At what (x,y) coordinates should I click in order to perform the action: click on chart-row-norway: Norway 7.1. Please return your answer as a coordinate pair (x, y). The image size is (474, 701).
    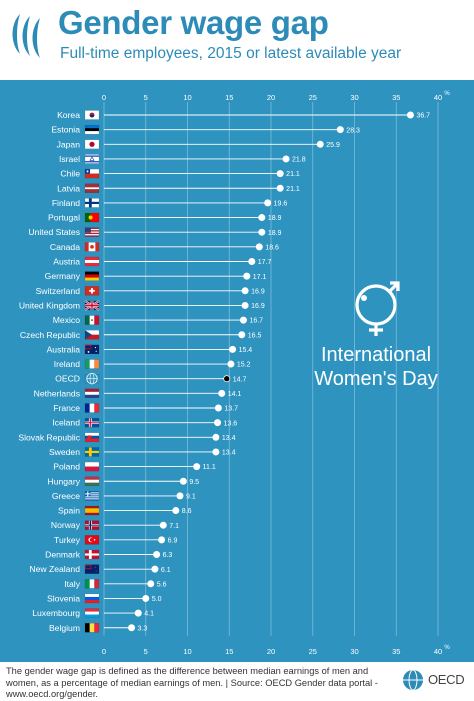
    Looking at the image, I should click on (115, 525).